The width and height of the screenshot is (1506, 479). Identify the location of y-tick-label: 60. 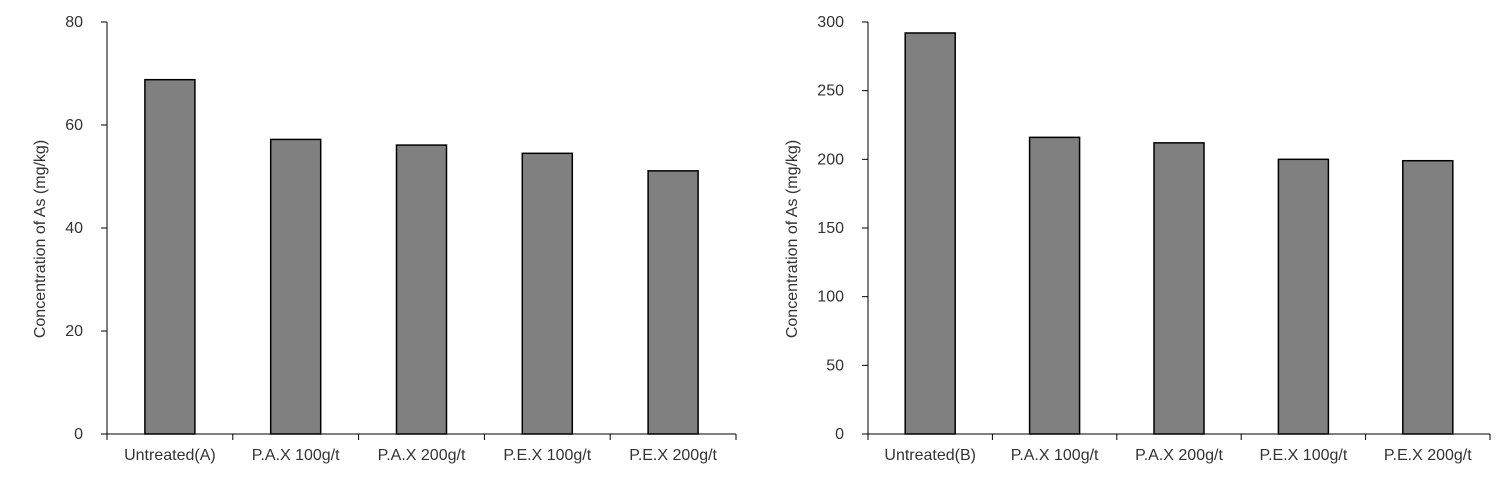
(74, 125).